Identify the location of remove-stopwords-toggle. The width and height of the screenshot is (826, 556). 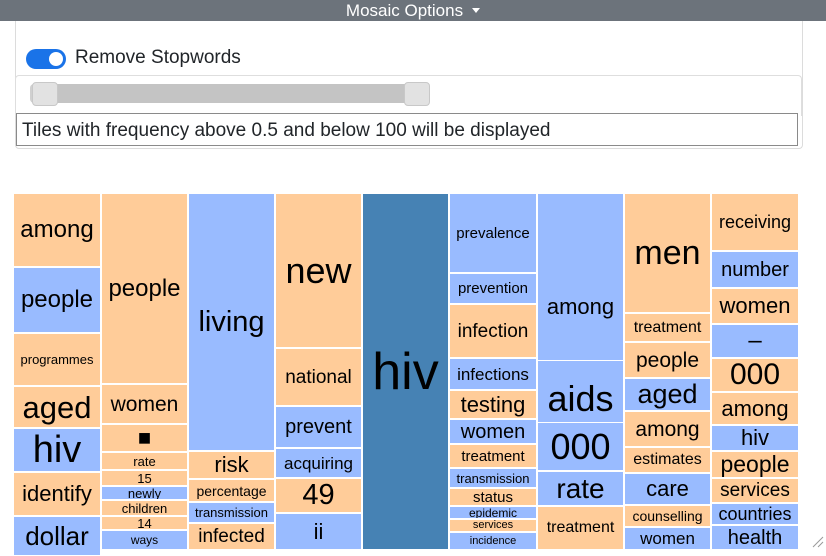
(46, 59).